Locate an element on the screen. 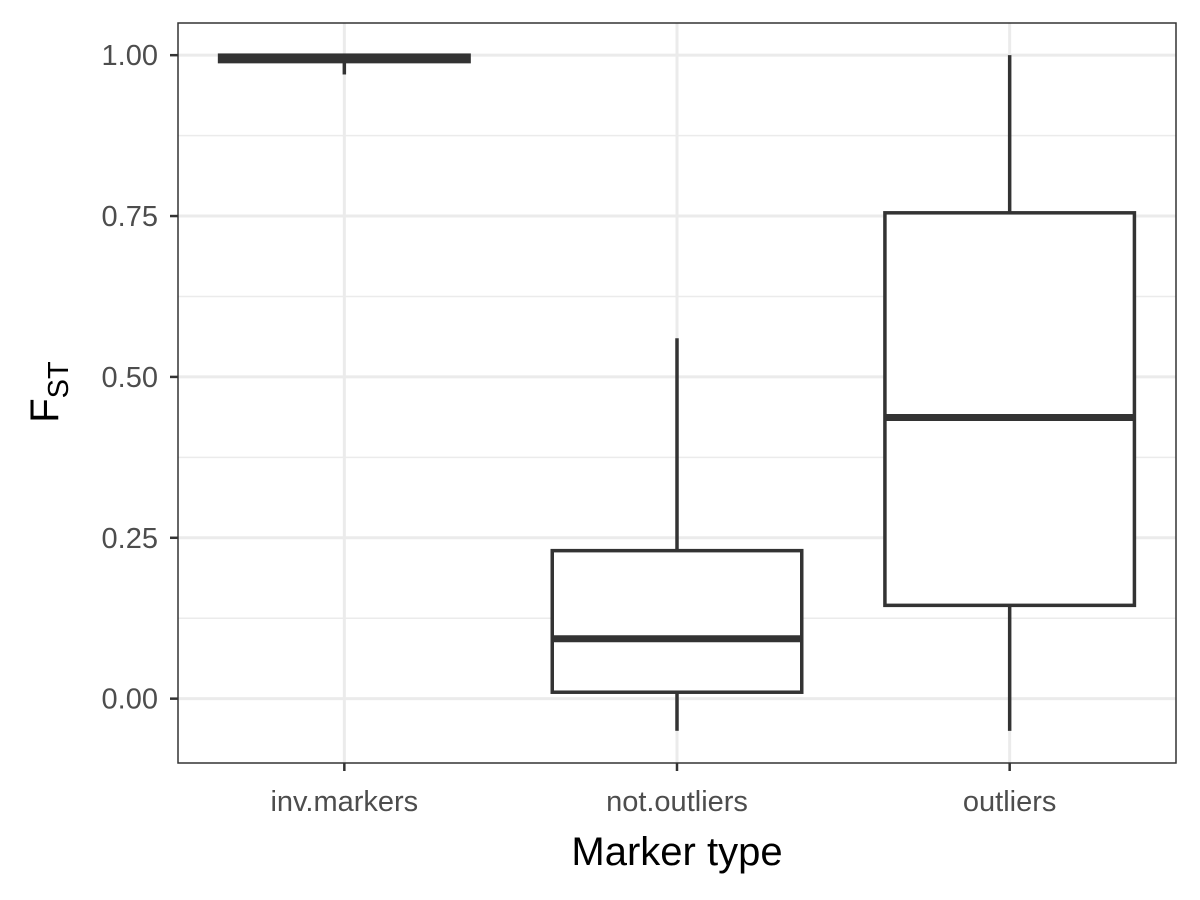 The width and height of the screenshot is (1200, 900). y-tick-label: 0.25 is located at coordinates (130, 539).